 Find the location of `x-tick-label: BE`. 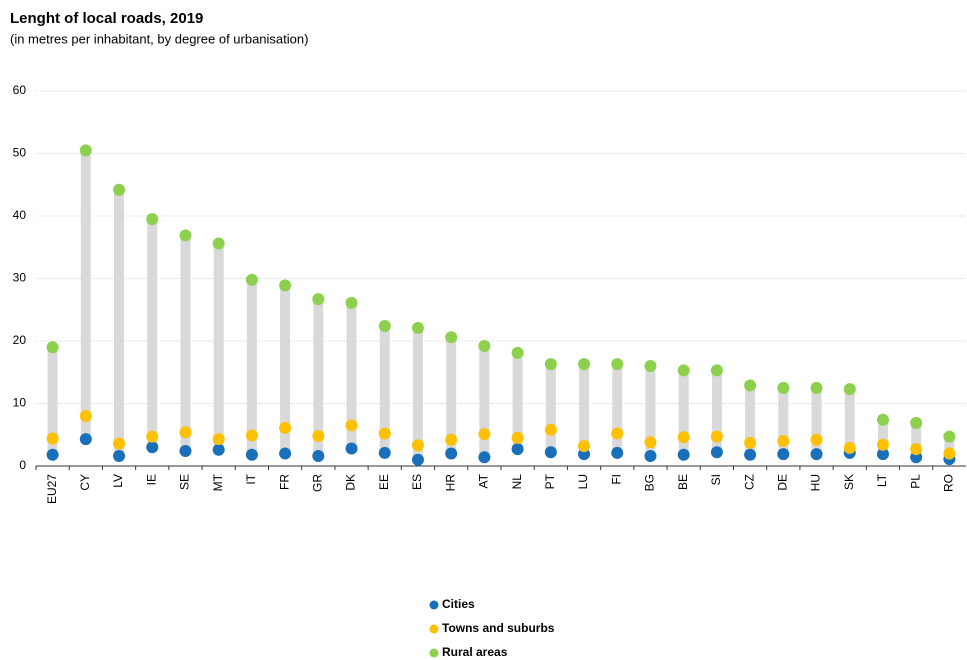

x-tick-label: BE is located at coordinates (683, 482).